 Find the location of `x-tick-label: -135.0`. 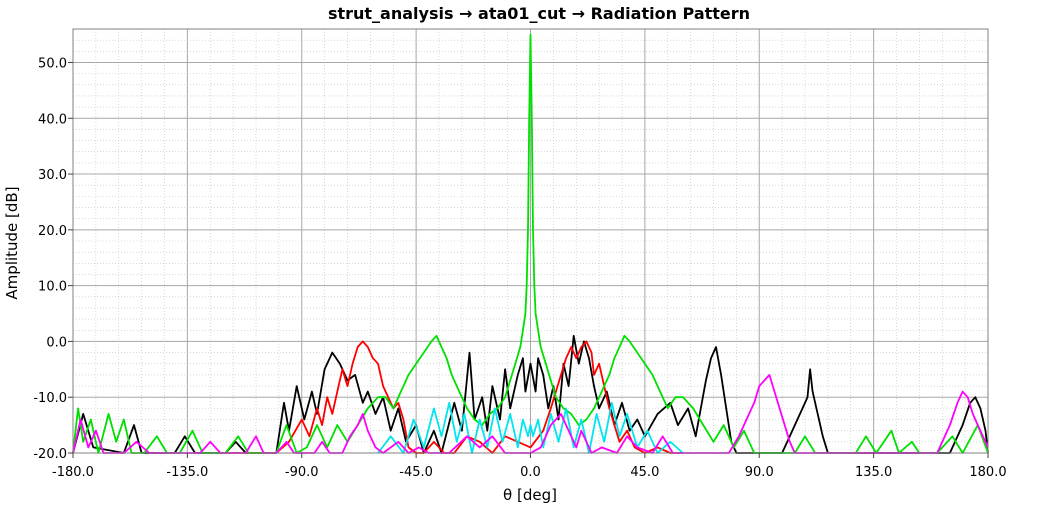

x-tick-label: -135.0 is located at coordinates (187, 472).